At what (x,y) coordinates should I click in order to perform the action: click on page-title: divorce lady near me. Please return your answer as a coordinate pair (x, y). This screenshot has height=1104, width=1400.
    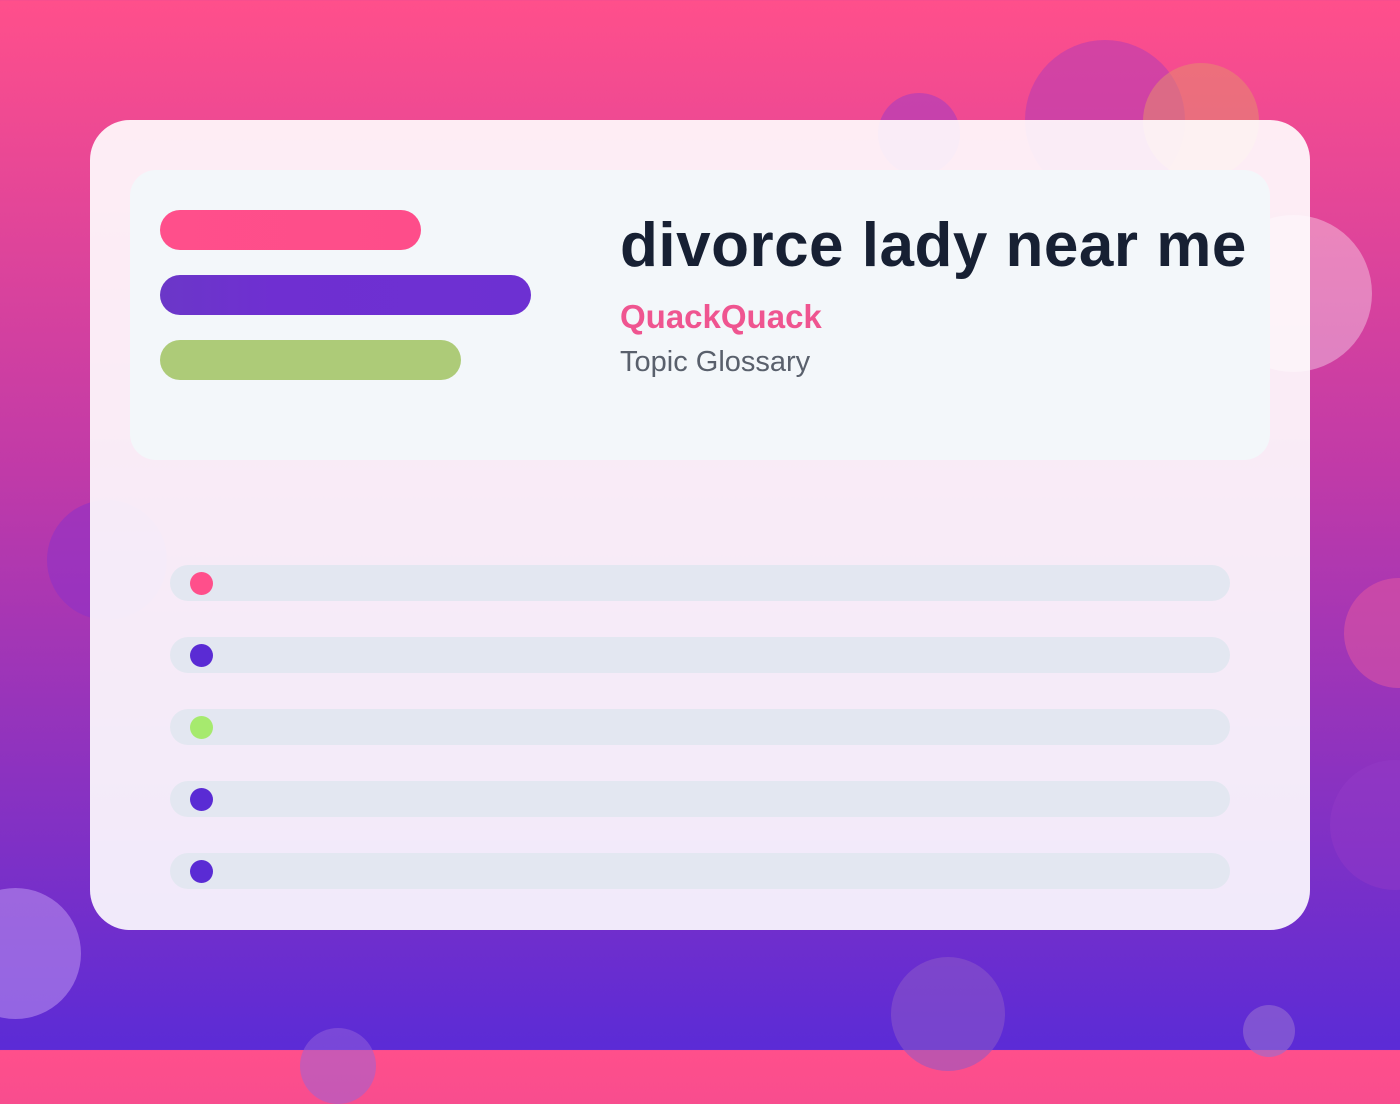
    Looking at the image, I should click on (933, 245).